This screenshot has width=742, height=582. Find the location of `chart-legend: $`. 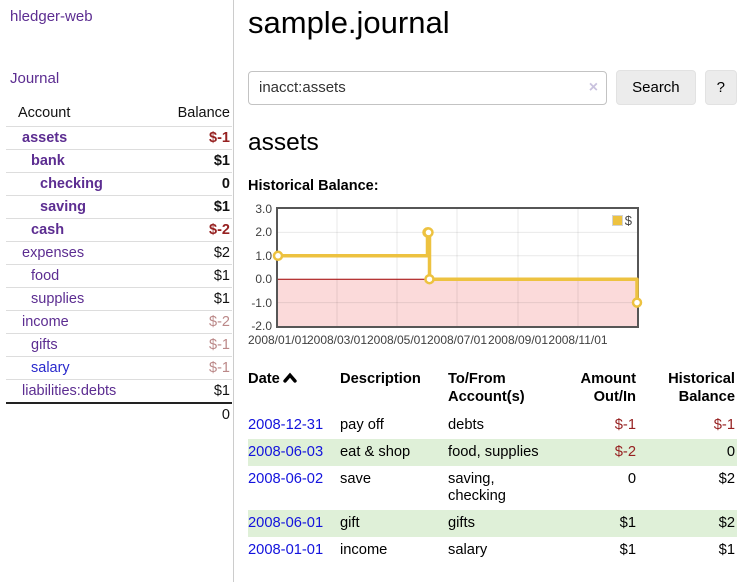

chart-legend: $ is located at coordinates (621, 220).